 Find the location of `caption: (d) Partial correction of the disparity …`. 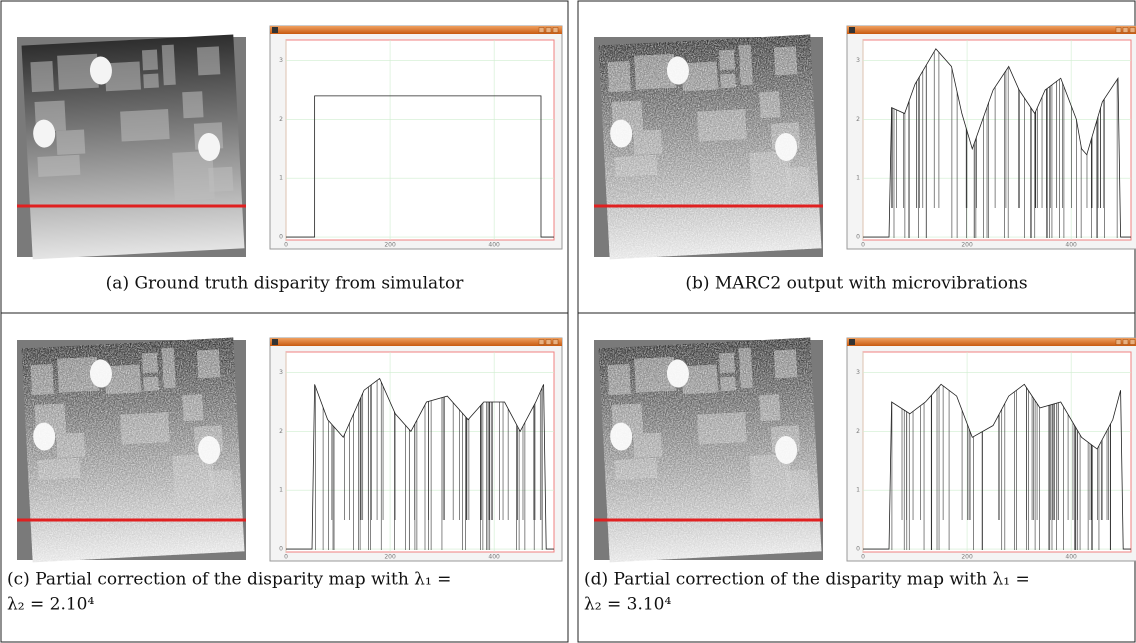

caption: (d) Partial correction of the disparity … is located at coordinates (807, 580).